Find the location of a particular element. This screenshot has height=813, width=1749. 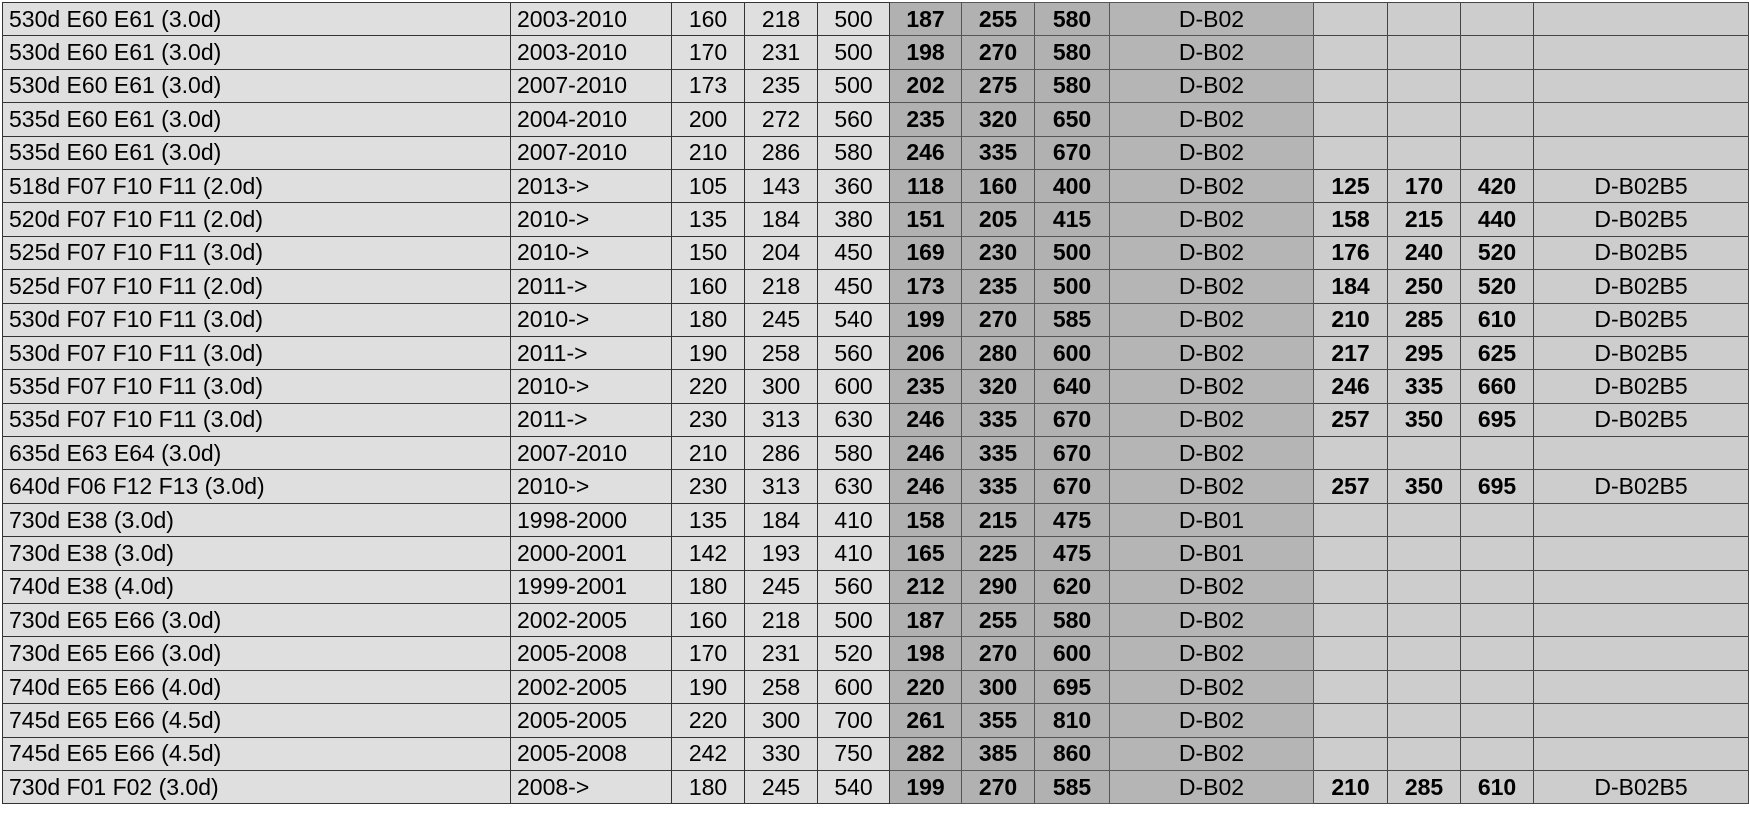

tuned-nm-cell: 415 is located at coordinates (1072, 219).